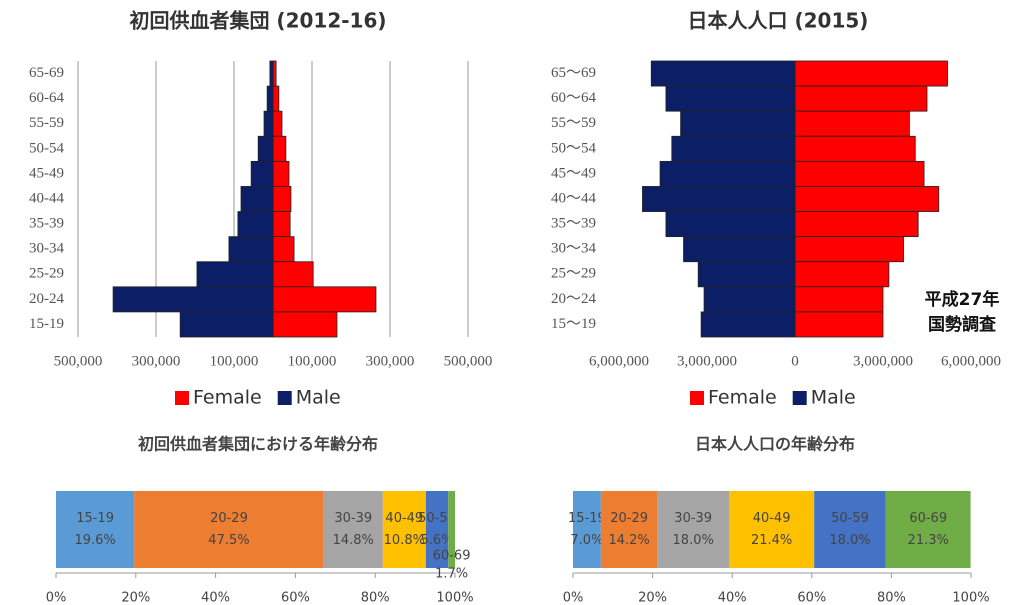 The height and width of the screenshot is (605, 1022). Describe the element at coordinates (619, 361) in the screenshot. I see `x-tick-label: 6,000,000` at that location.